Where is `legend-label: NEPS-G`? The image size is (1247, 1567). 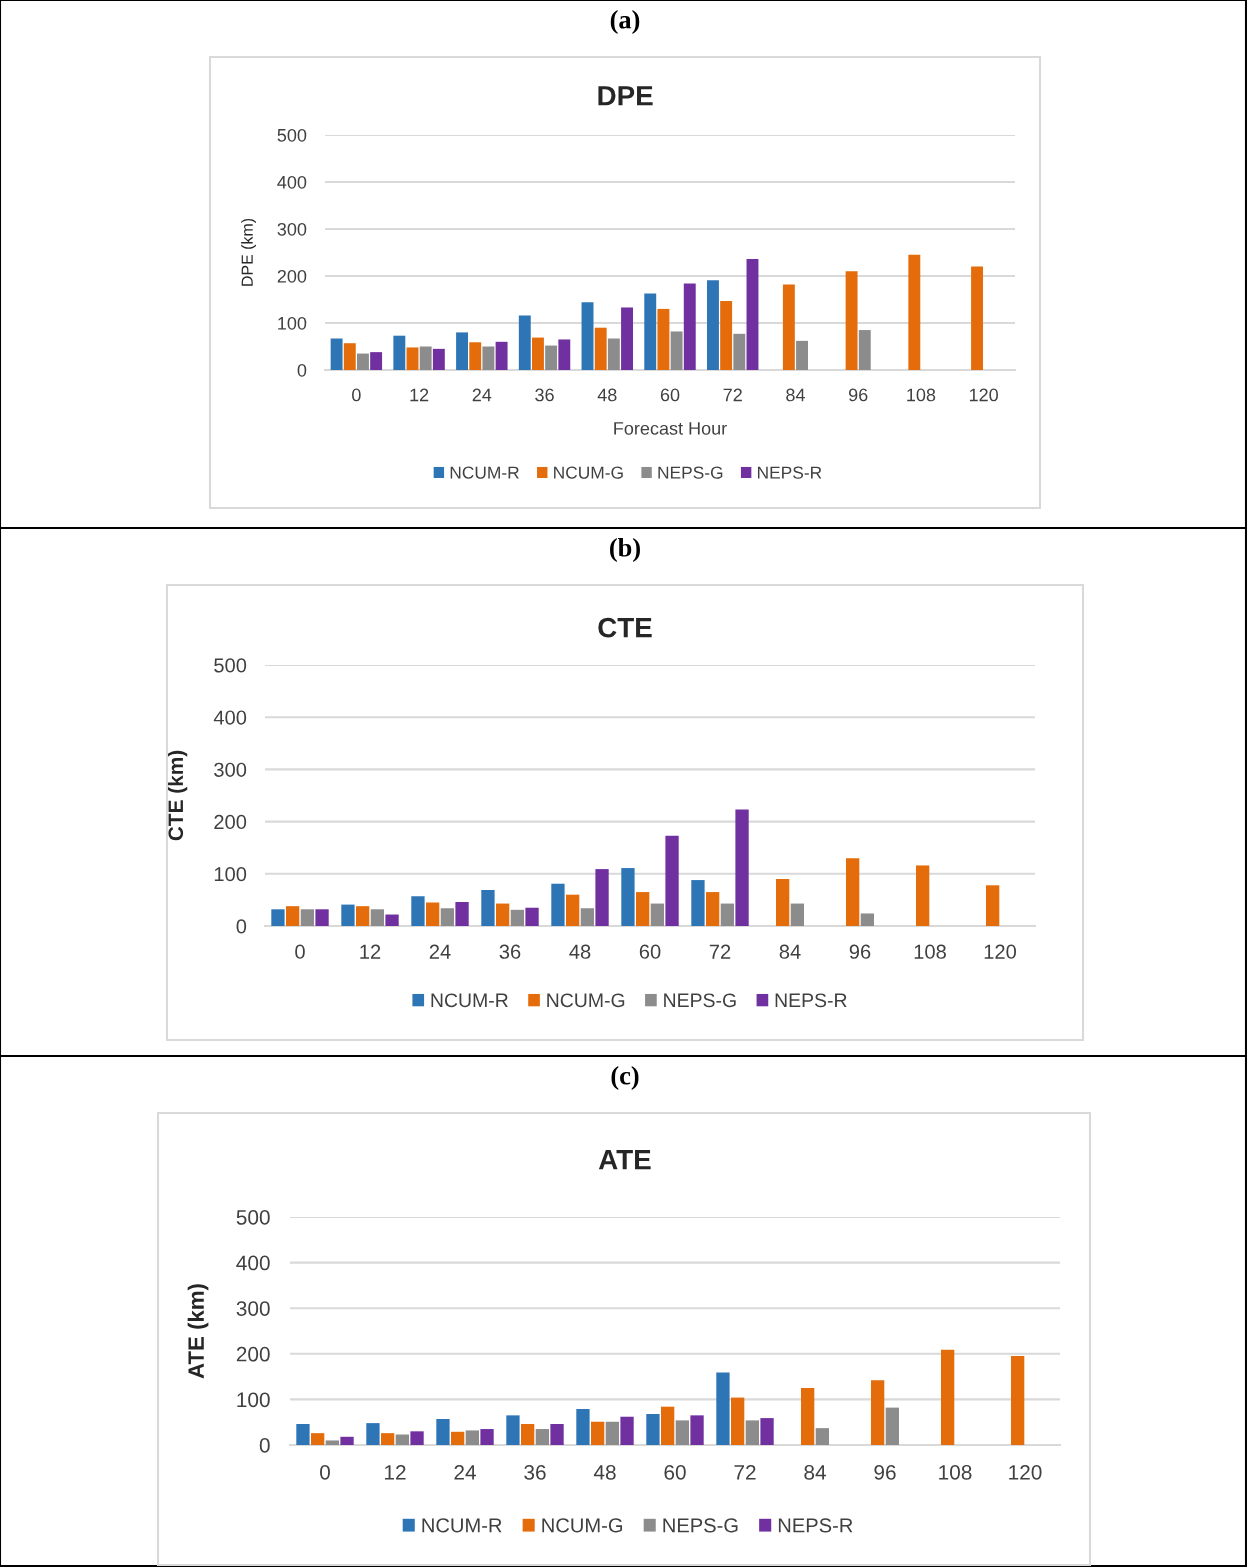 legend-label: NEPS-G is located at coordinates (690, 472).